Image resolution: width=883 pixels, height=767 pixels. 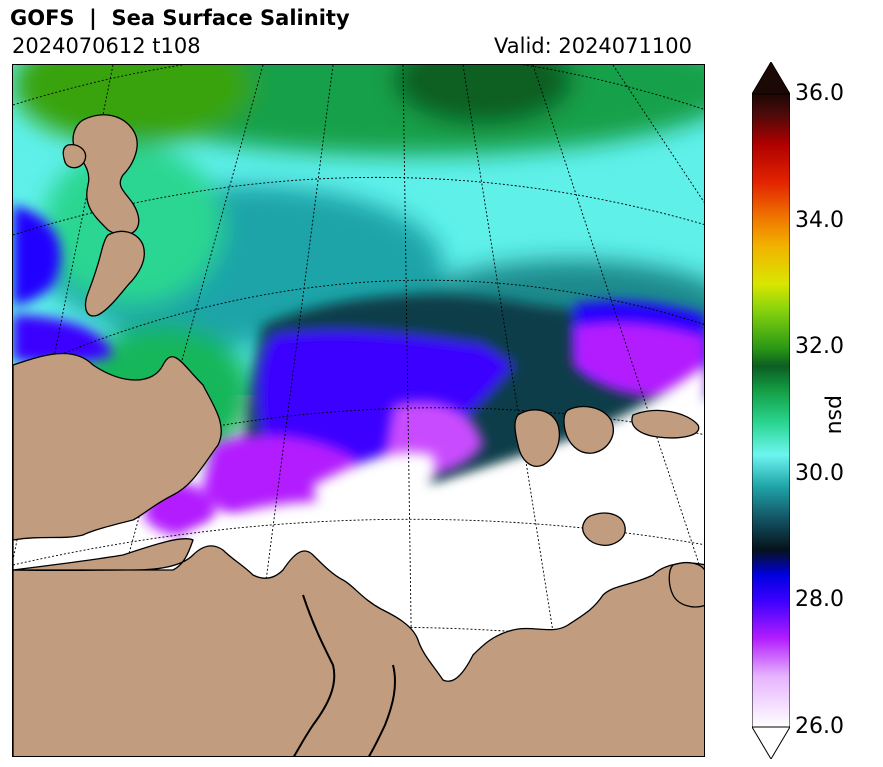 I want to click on colorbar-tick-label: 36.0, so click(x=819, y=93).